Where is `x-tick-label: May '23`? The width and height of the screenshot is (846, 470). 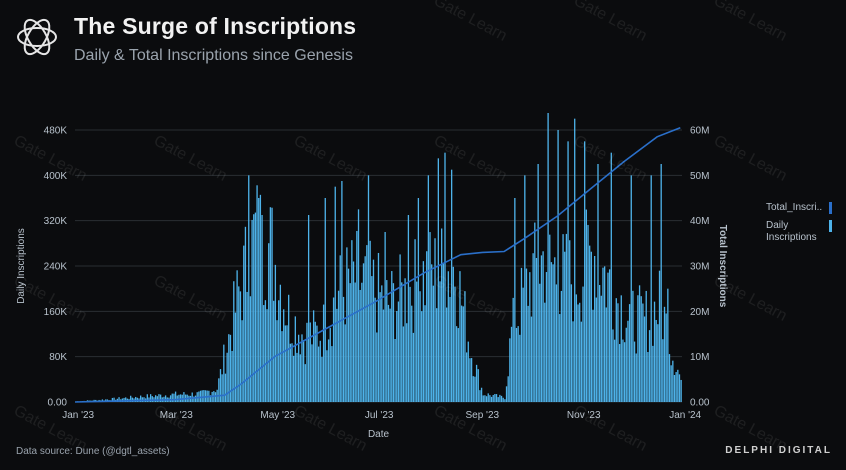 x-tick-label: May '23 is located at coordinates (277, 415).